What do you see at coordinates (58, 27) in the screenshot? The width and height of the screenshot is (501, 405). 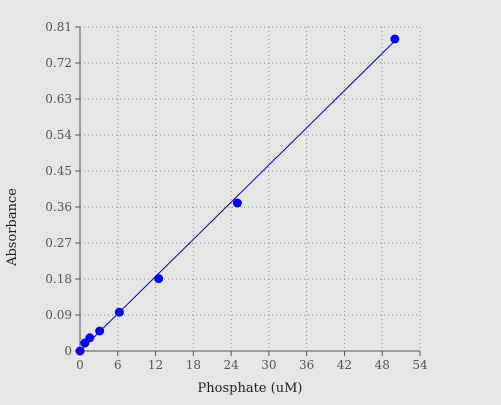 I see `y-tick-label: 0.81` at bounding box center [58, 27].